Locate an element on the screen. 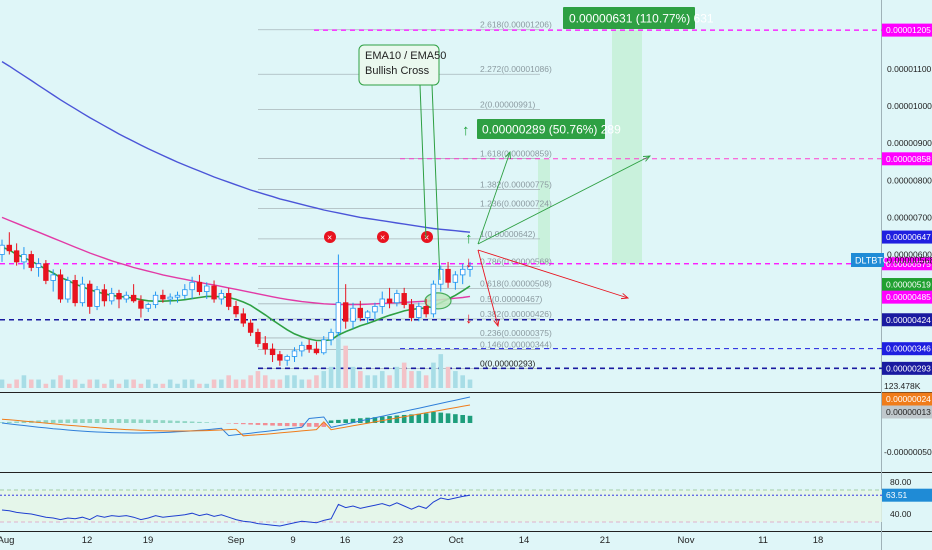 The image size is (932, 550). symbol-tag: DLTBTC 0.00000568 is located at coordinates (891, 260).